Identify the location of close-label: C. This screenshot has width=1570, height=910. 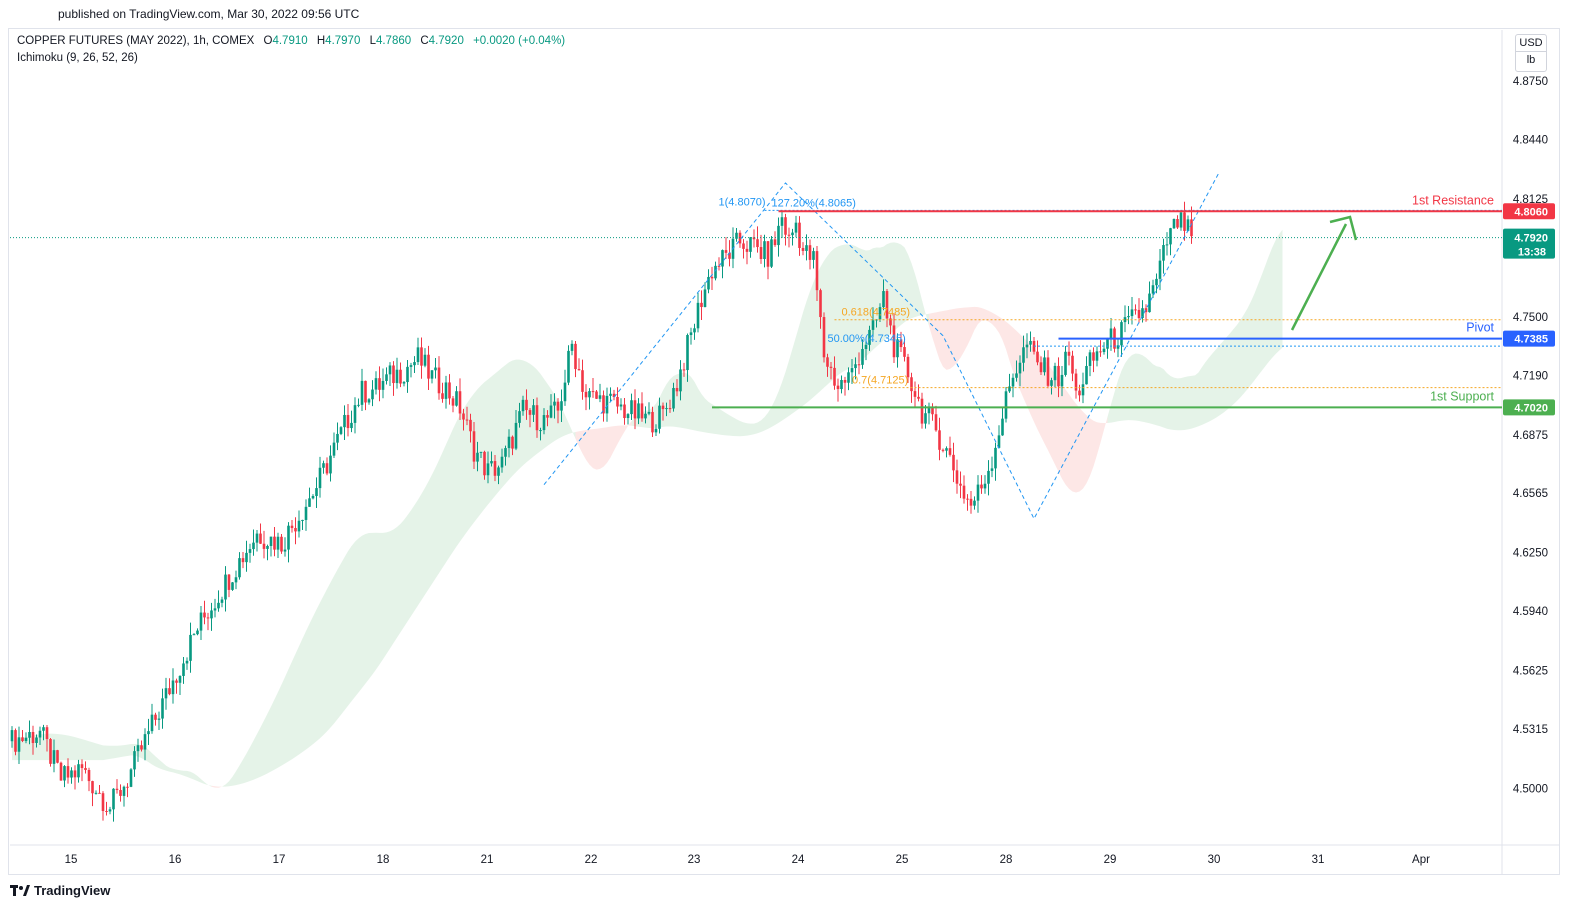
(424, 41).